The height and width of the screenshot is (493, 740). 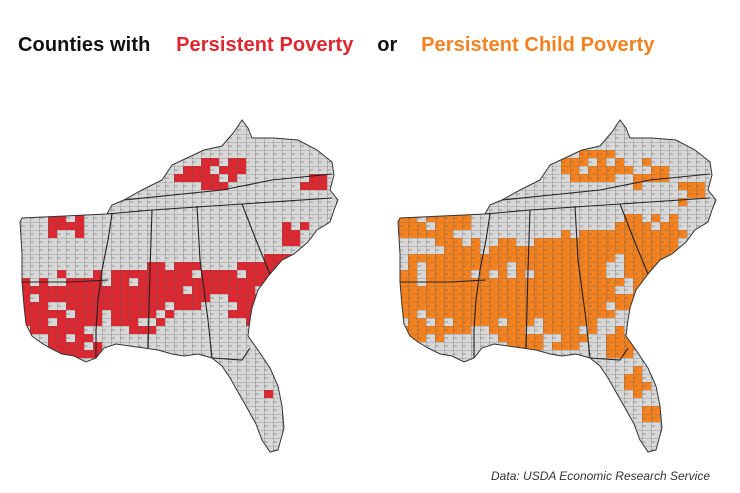 I want to click on title-series-persistent-child-poverty: Persistent Child Poverty, so click(x=538, y=45).